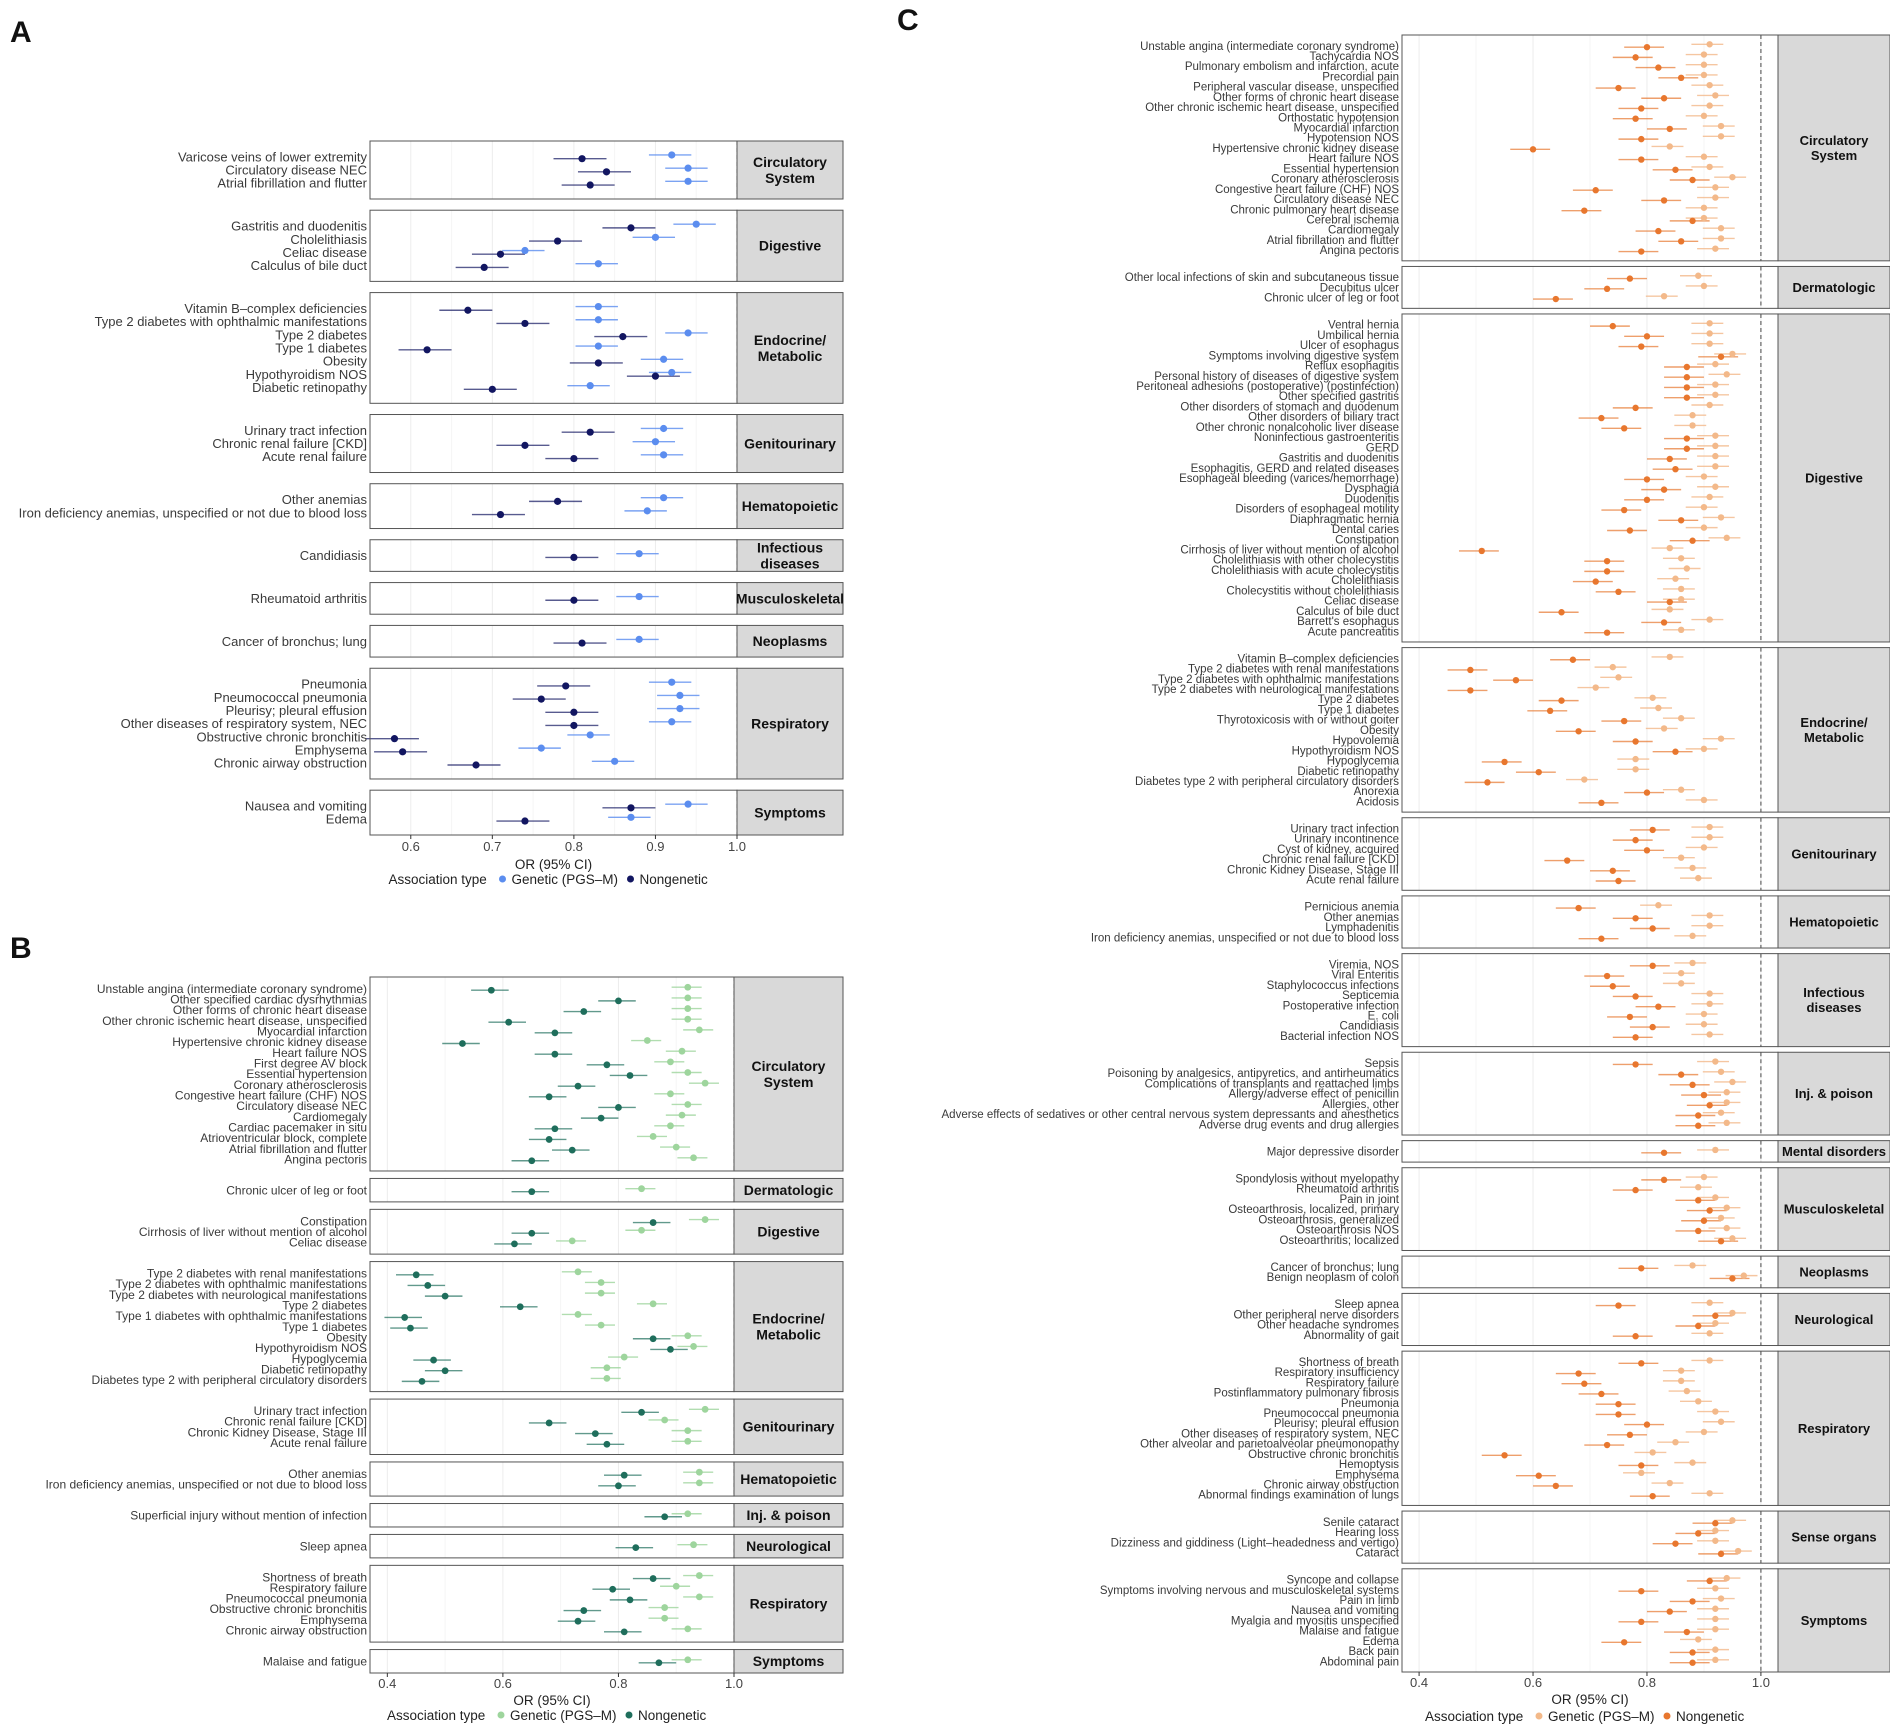 This screenshot has width=1890, height=1733. Describe the element at coordinates (269, 1042) in the screenshot. I see `row-label-hypertensive-chronic-kidney-disease: Hypertensive chronic kidney disease` at that location.